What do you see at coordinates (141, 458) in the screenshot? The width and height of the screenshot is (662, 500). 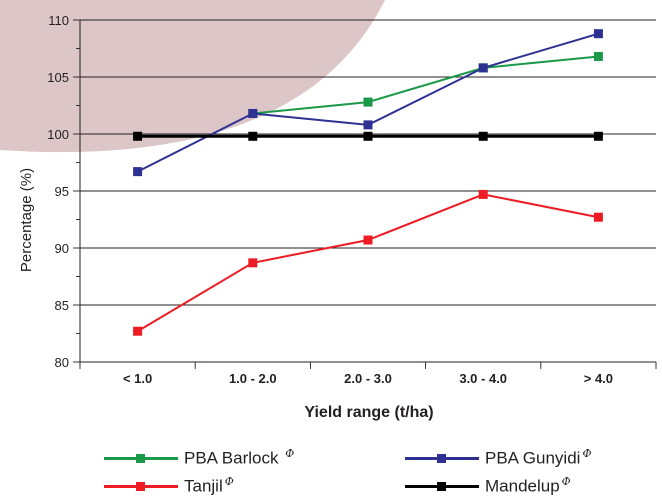 I see `legend-swatch-pba-barlock` at bounding box center [141, 458].